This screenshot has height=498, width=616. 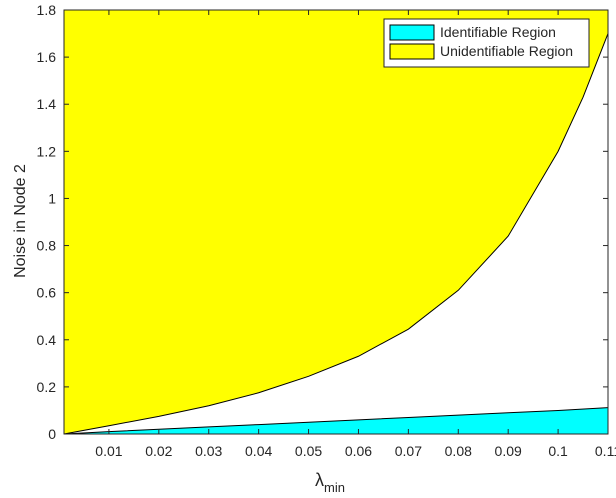 What do you see at coordinates (47, 151) in the screenshot?
I see `y-tick-label: 1.2` at bounding box center [47, 151].